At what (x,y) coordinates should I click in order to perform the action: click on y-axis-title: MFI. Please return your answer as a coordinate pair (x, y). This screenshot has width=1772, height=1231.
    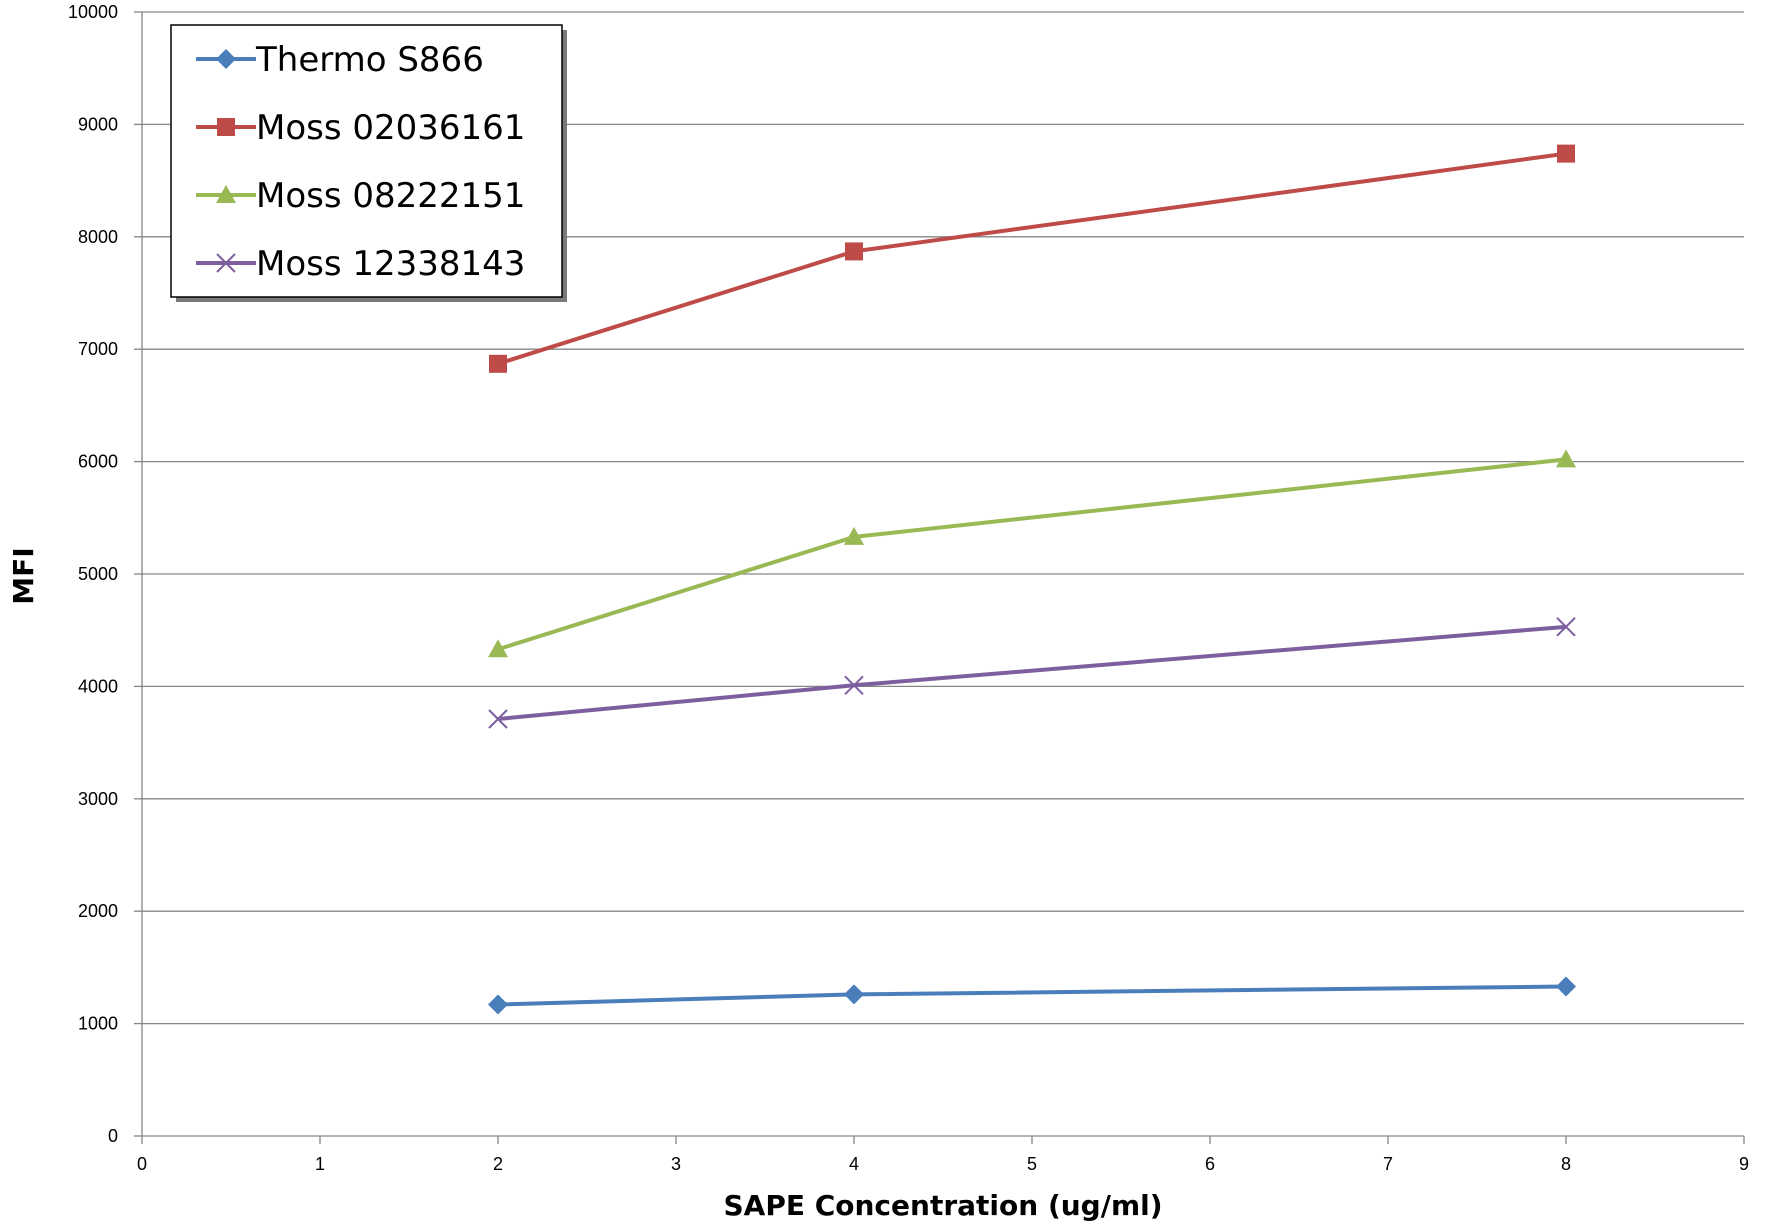
    Looking at the image, I should click on (23, 575).